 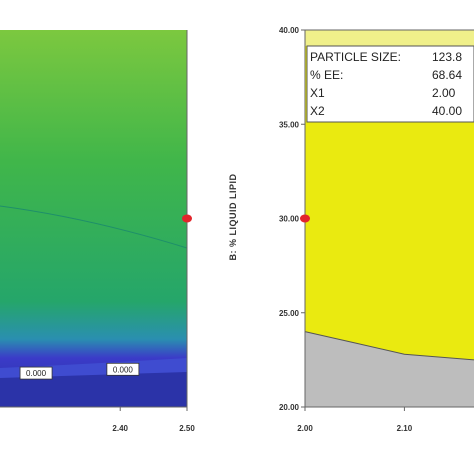 I want to click on flag-row-value: 123.8, so click(x=447, y=57).